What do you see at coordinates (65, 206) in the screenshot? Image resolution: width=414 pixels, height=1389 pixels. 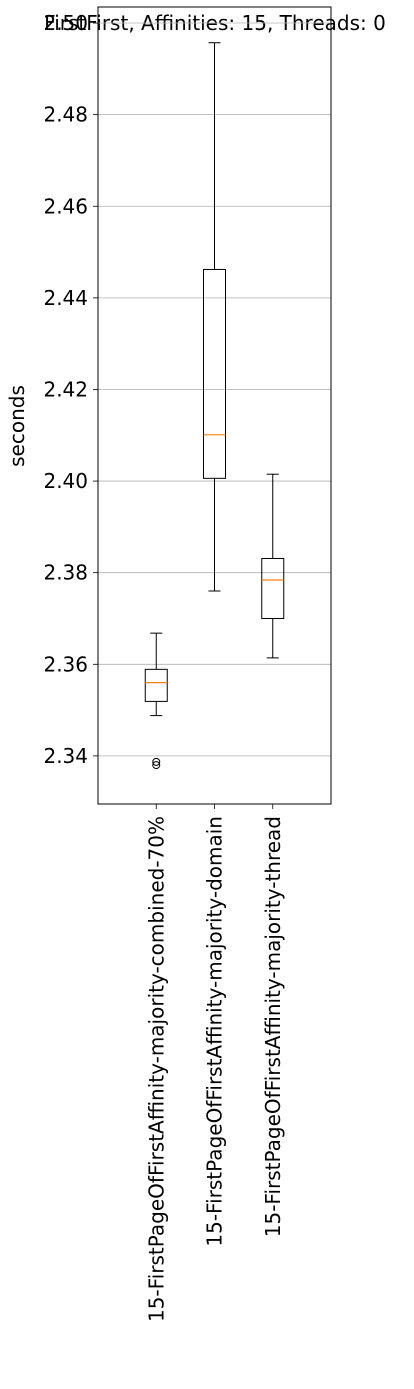 I see `y-tick-label: 2.46` at bounding box center [65, 206].